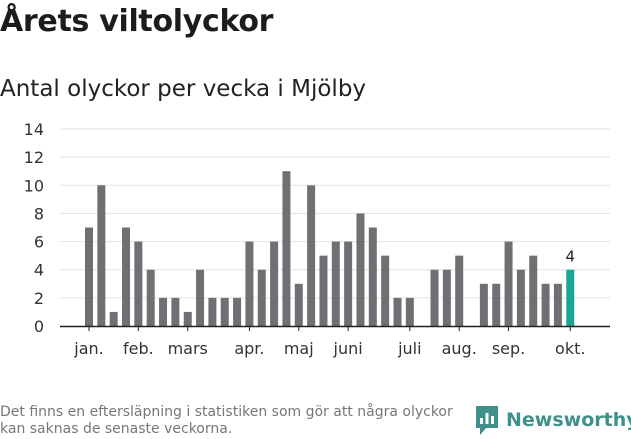 This screenshot has height=439, width=631. What do you see at coordinates (299, 348) in the screenshot?
I see `x-tick-label: maj` at bounding box center [299, 348].